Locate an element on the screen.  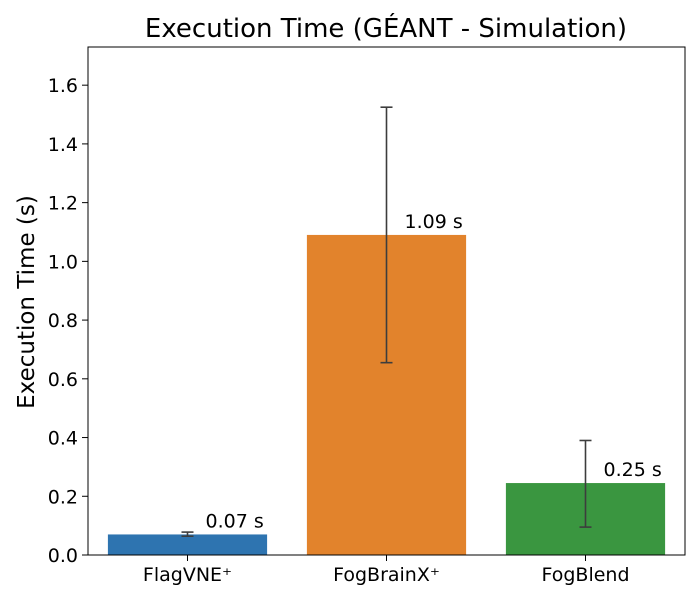
y-tick-label-1: 0.2 is located at coordinates (63, 497).